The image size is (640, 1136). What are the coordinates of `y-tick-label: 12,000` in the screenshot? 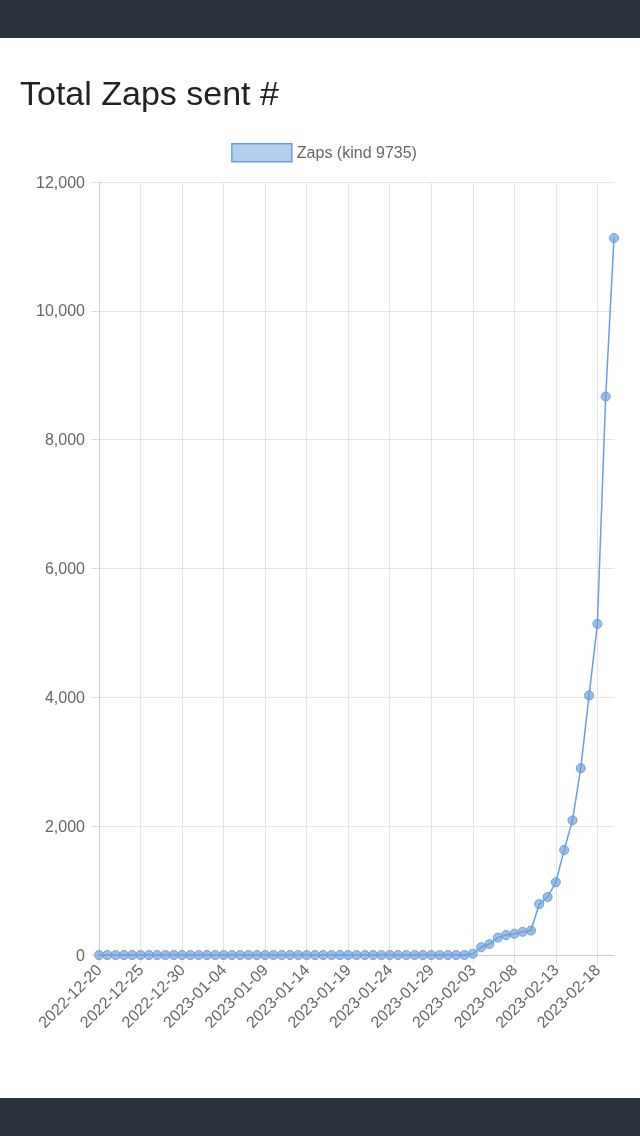 It's located at (61, 182).